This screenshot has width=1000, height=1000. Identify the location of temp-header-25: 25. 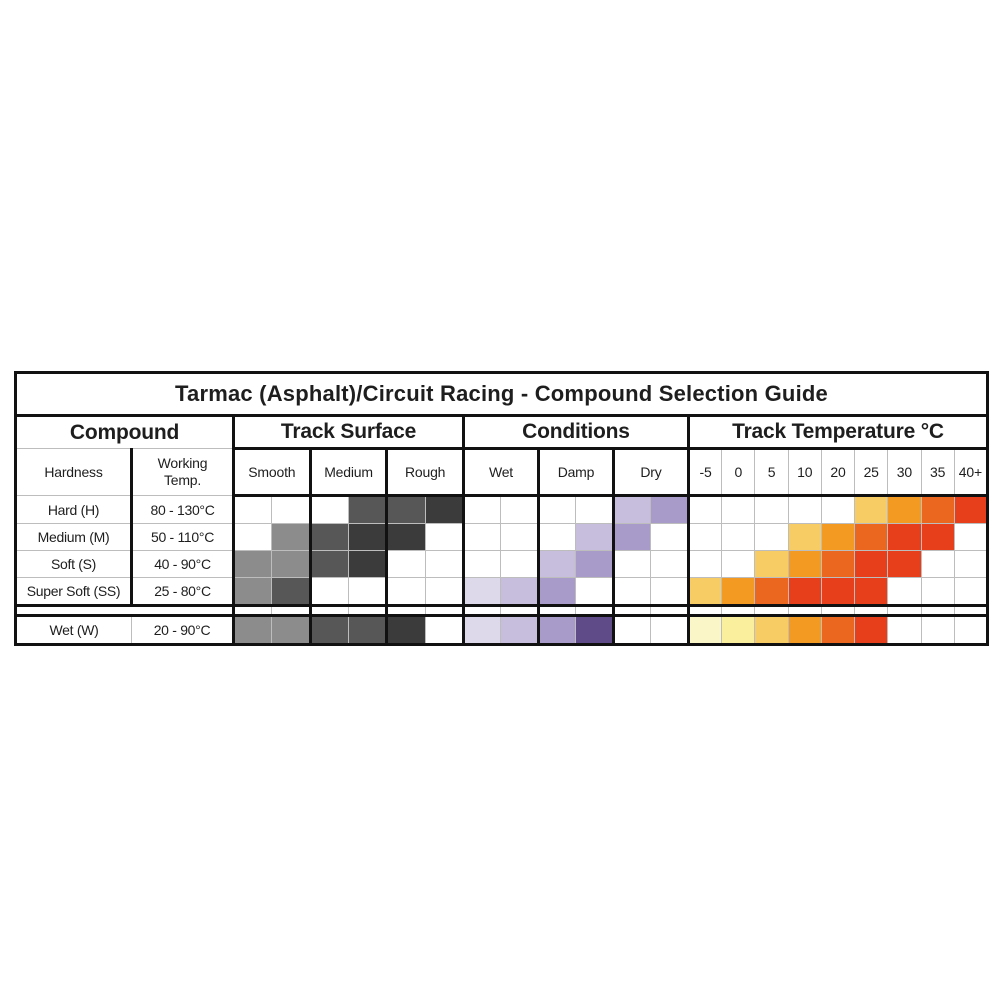
(871, 472).